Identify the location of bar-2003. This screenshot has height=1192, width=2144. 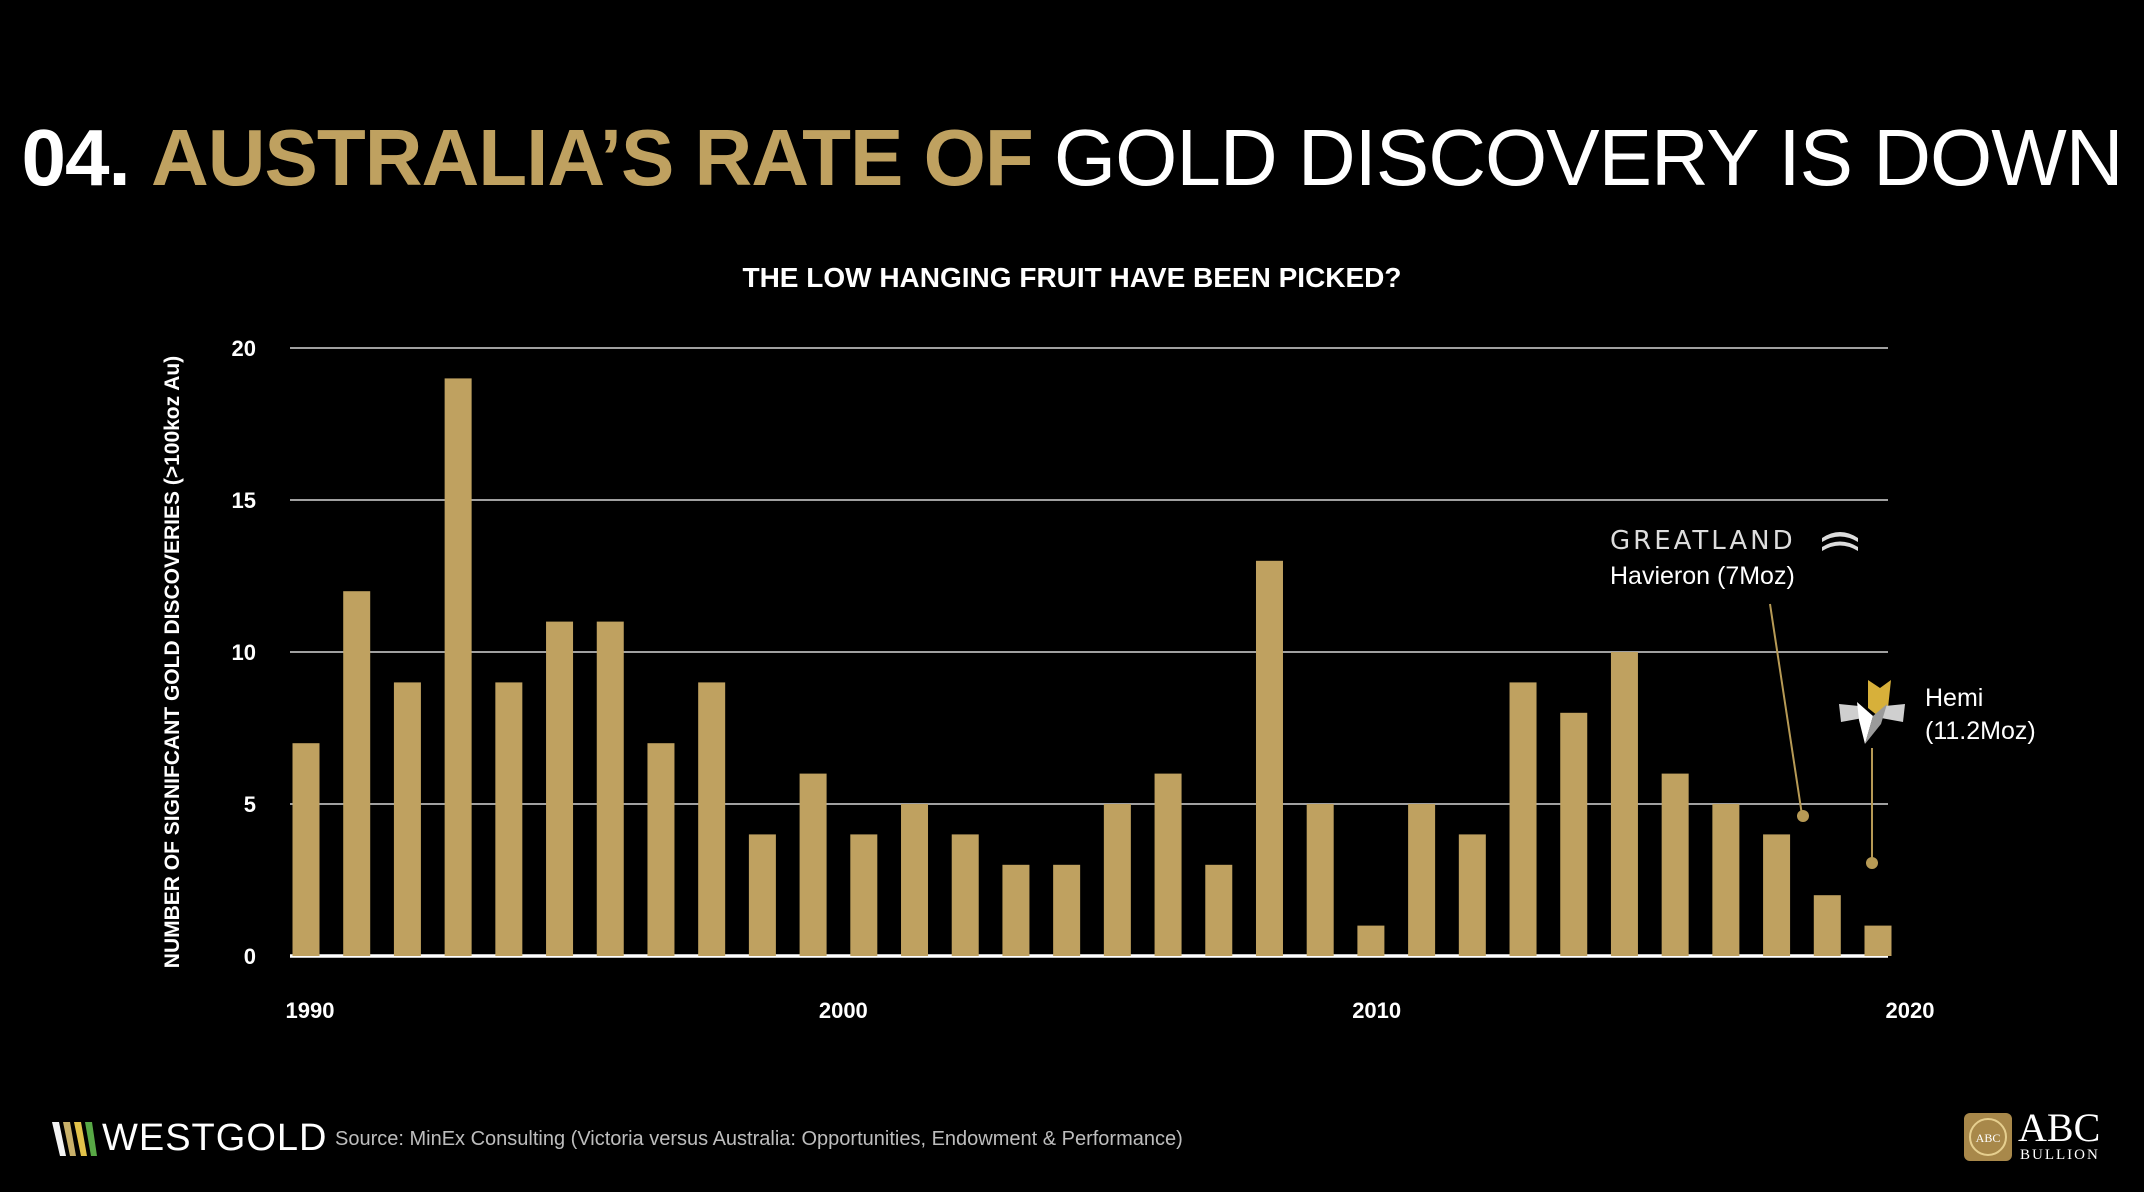
(965, 895).